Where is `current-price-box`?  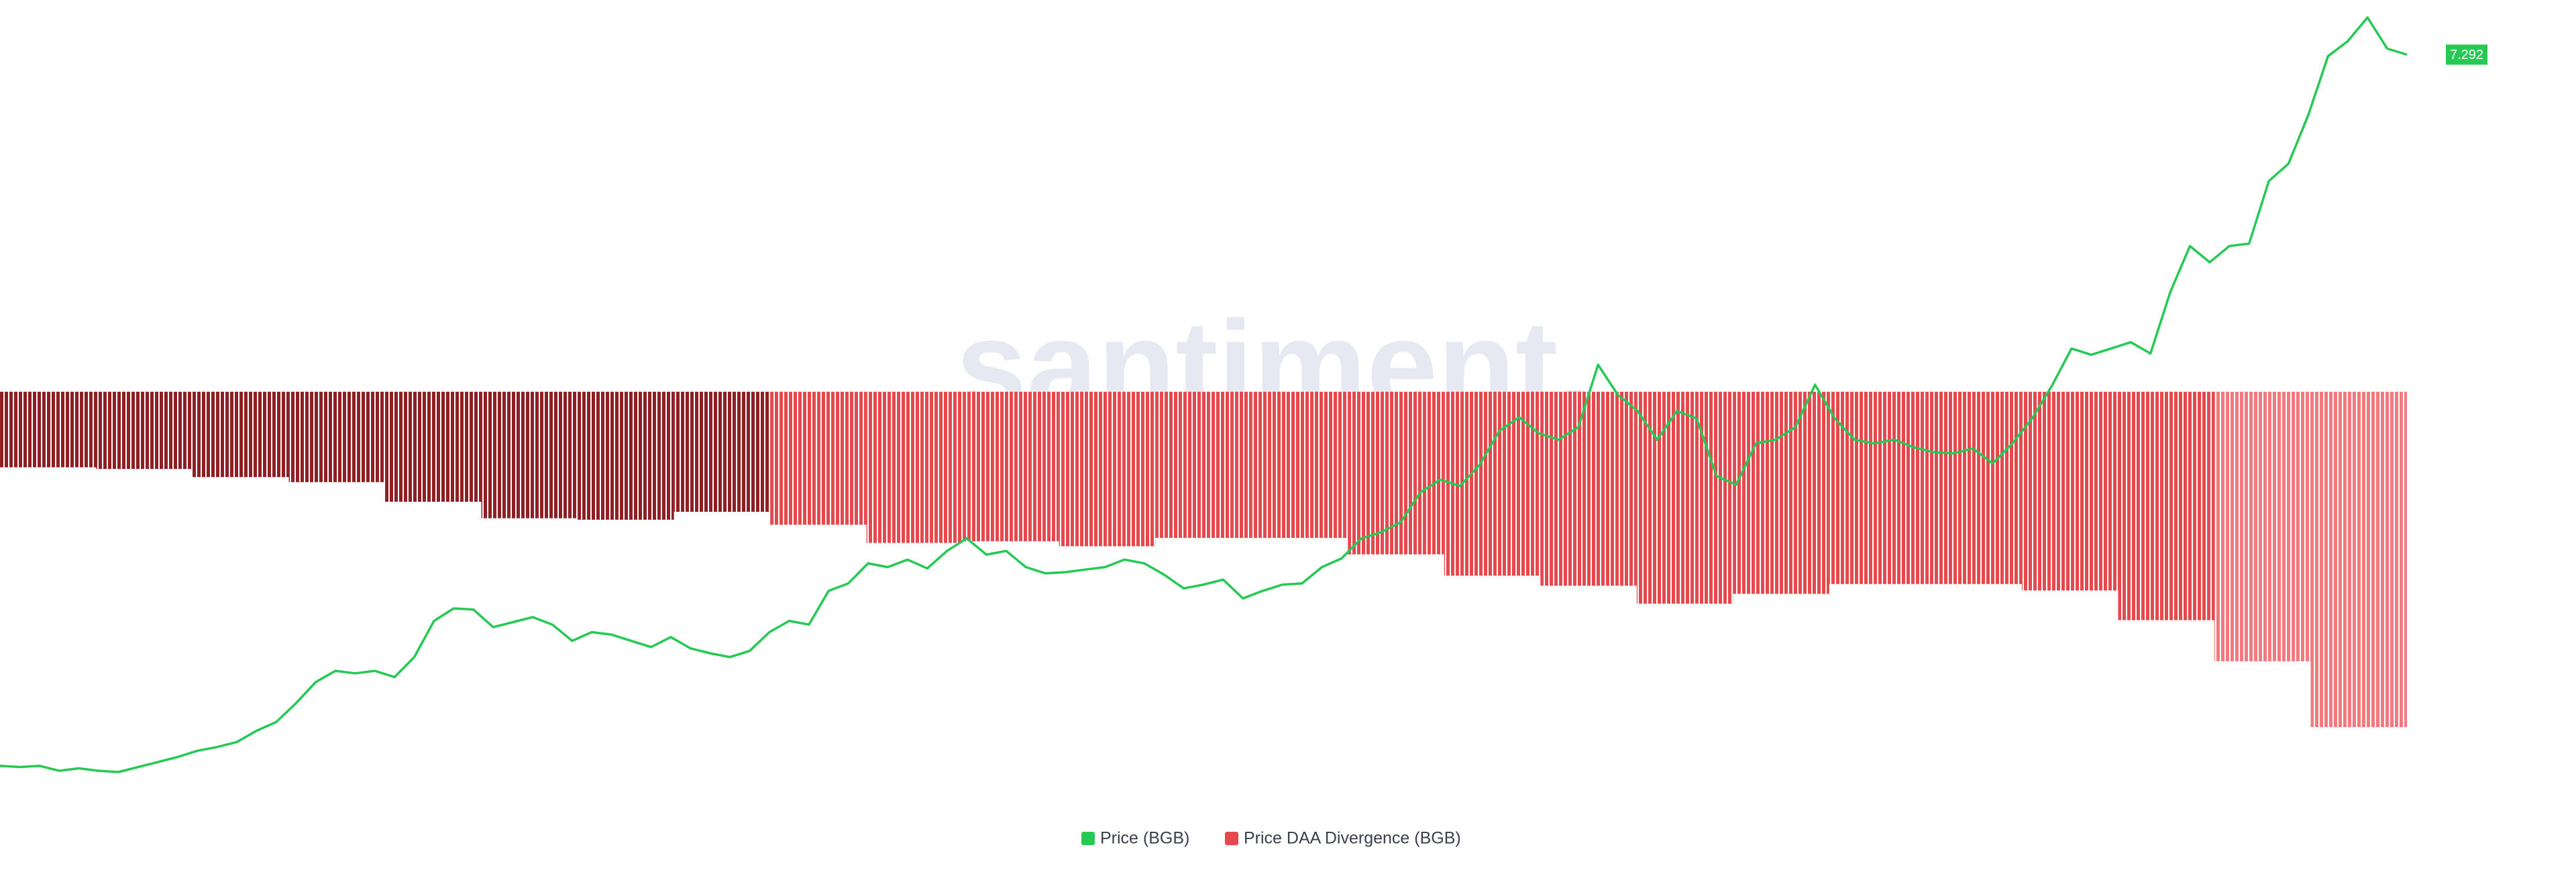 current-price-box is located at coordinates (2466, 54).